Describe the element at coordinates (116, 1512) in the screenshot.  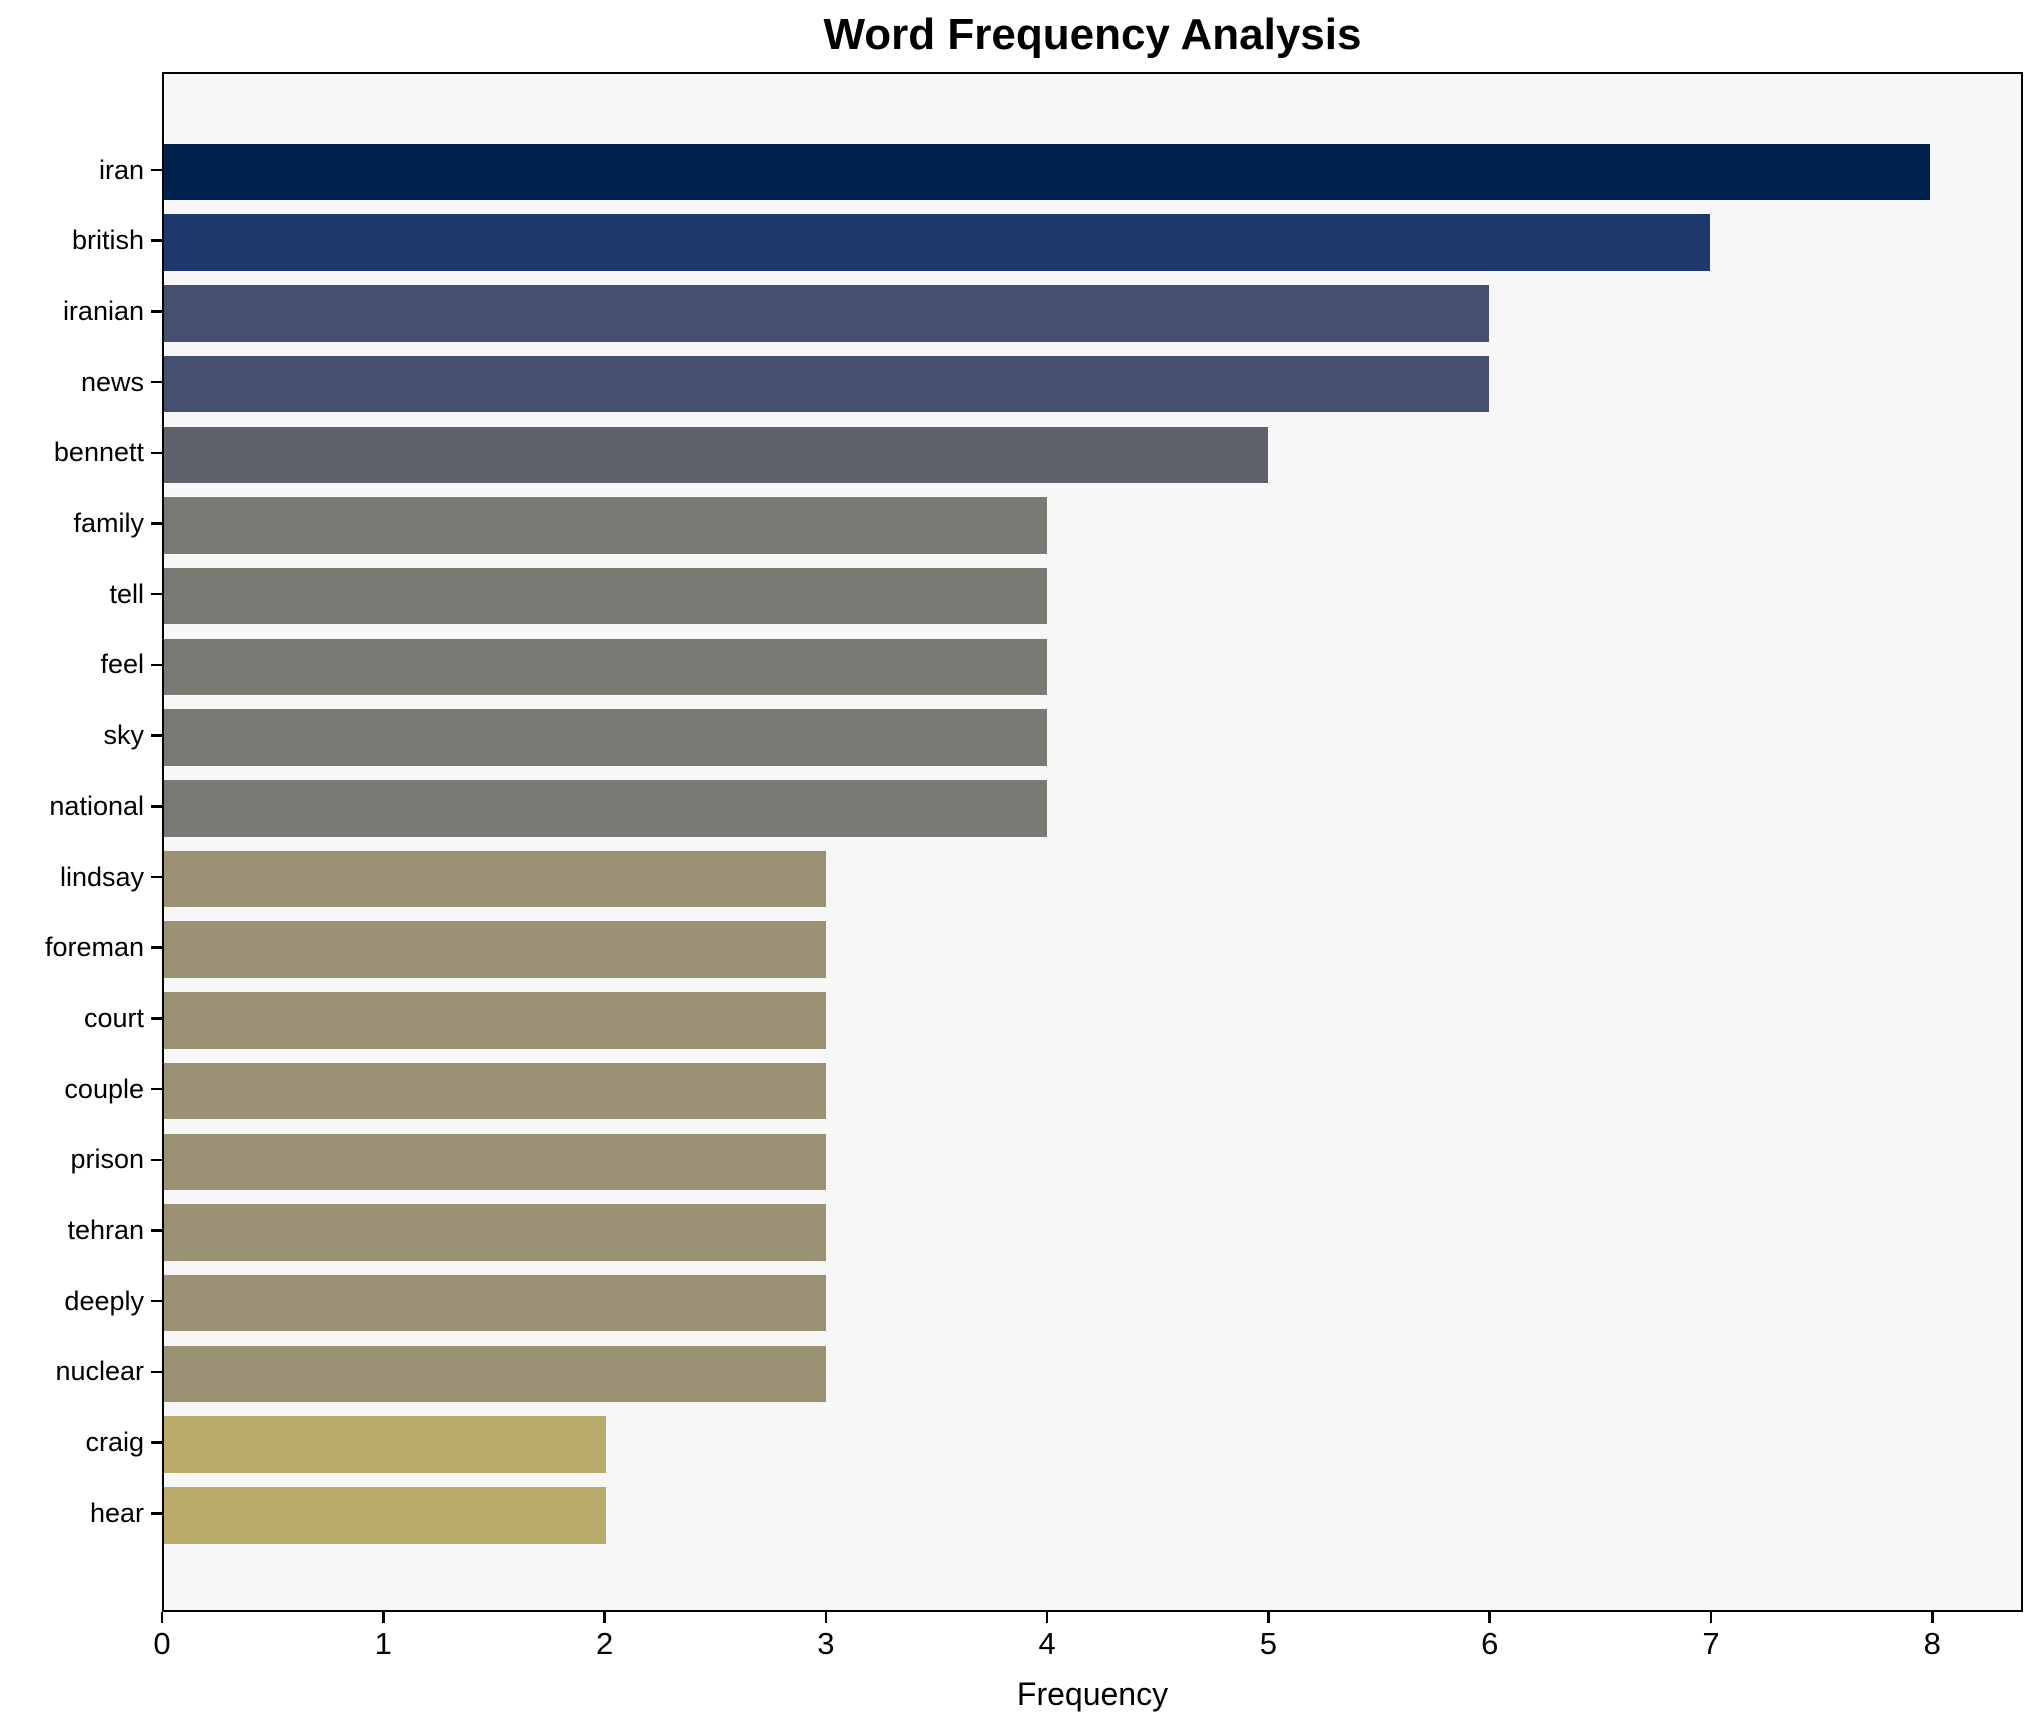
I see `y-tick-label-hear: hear` at that location.